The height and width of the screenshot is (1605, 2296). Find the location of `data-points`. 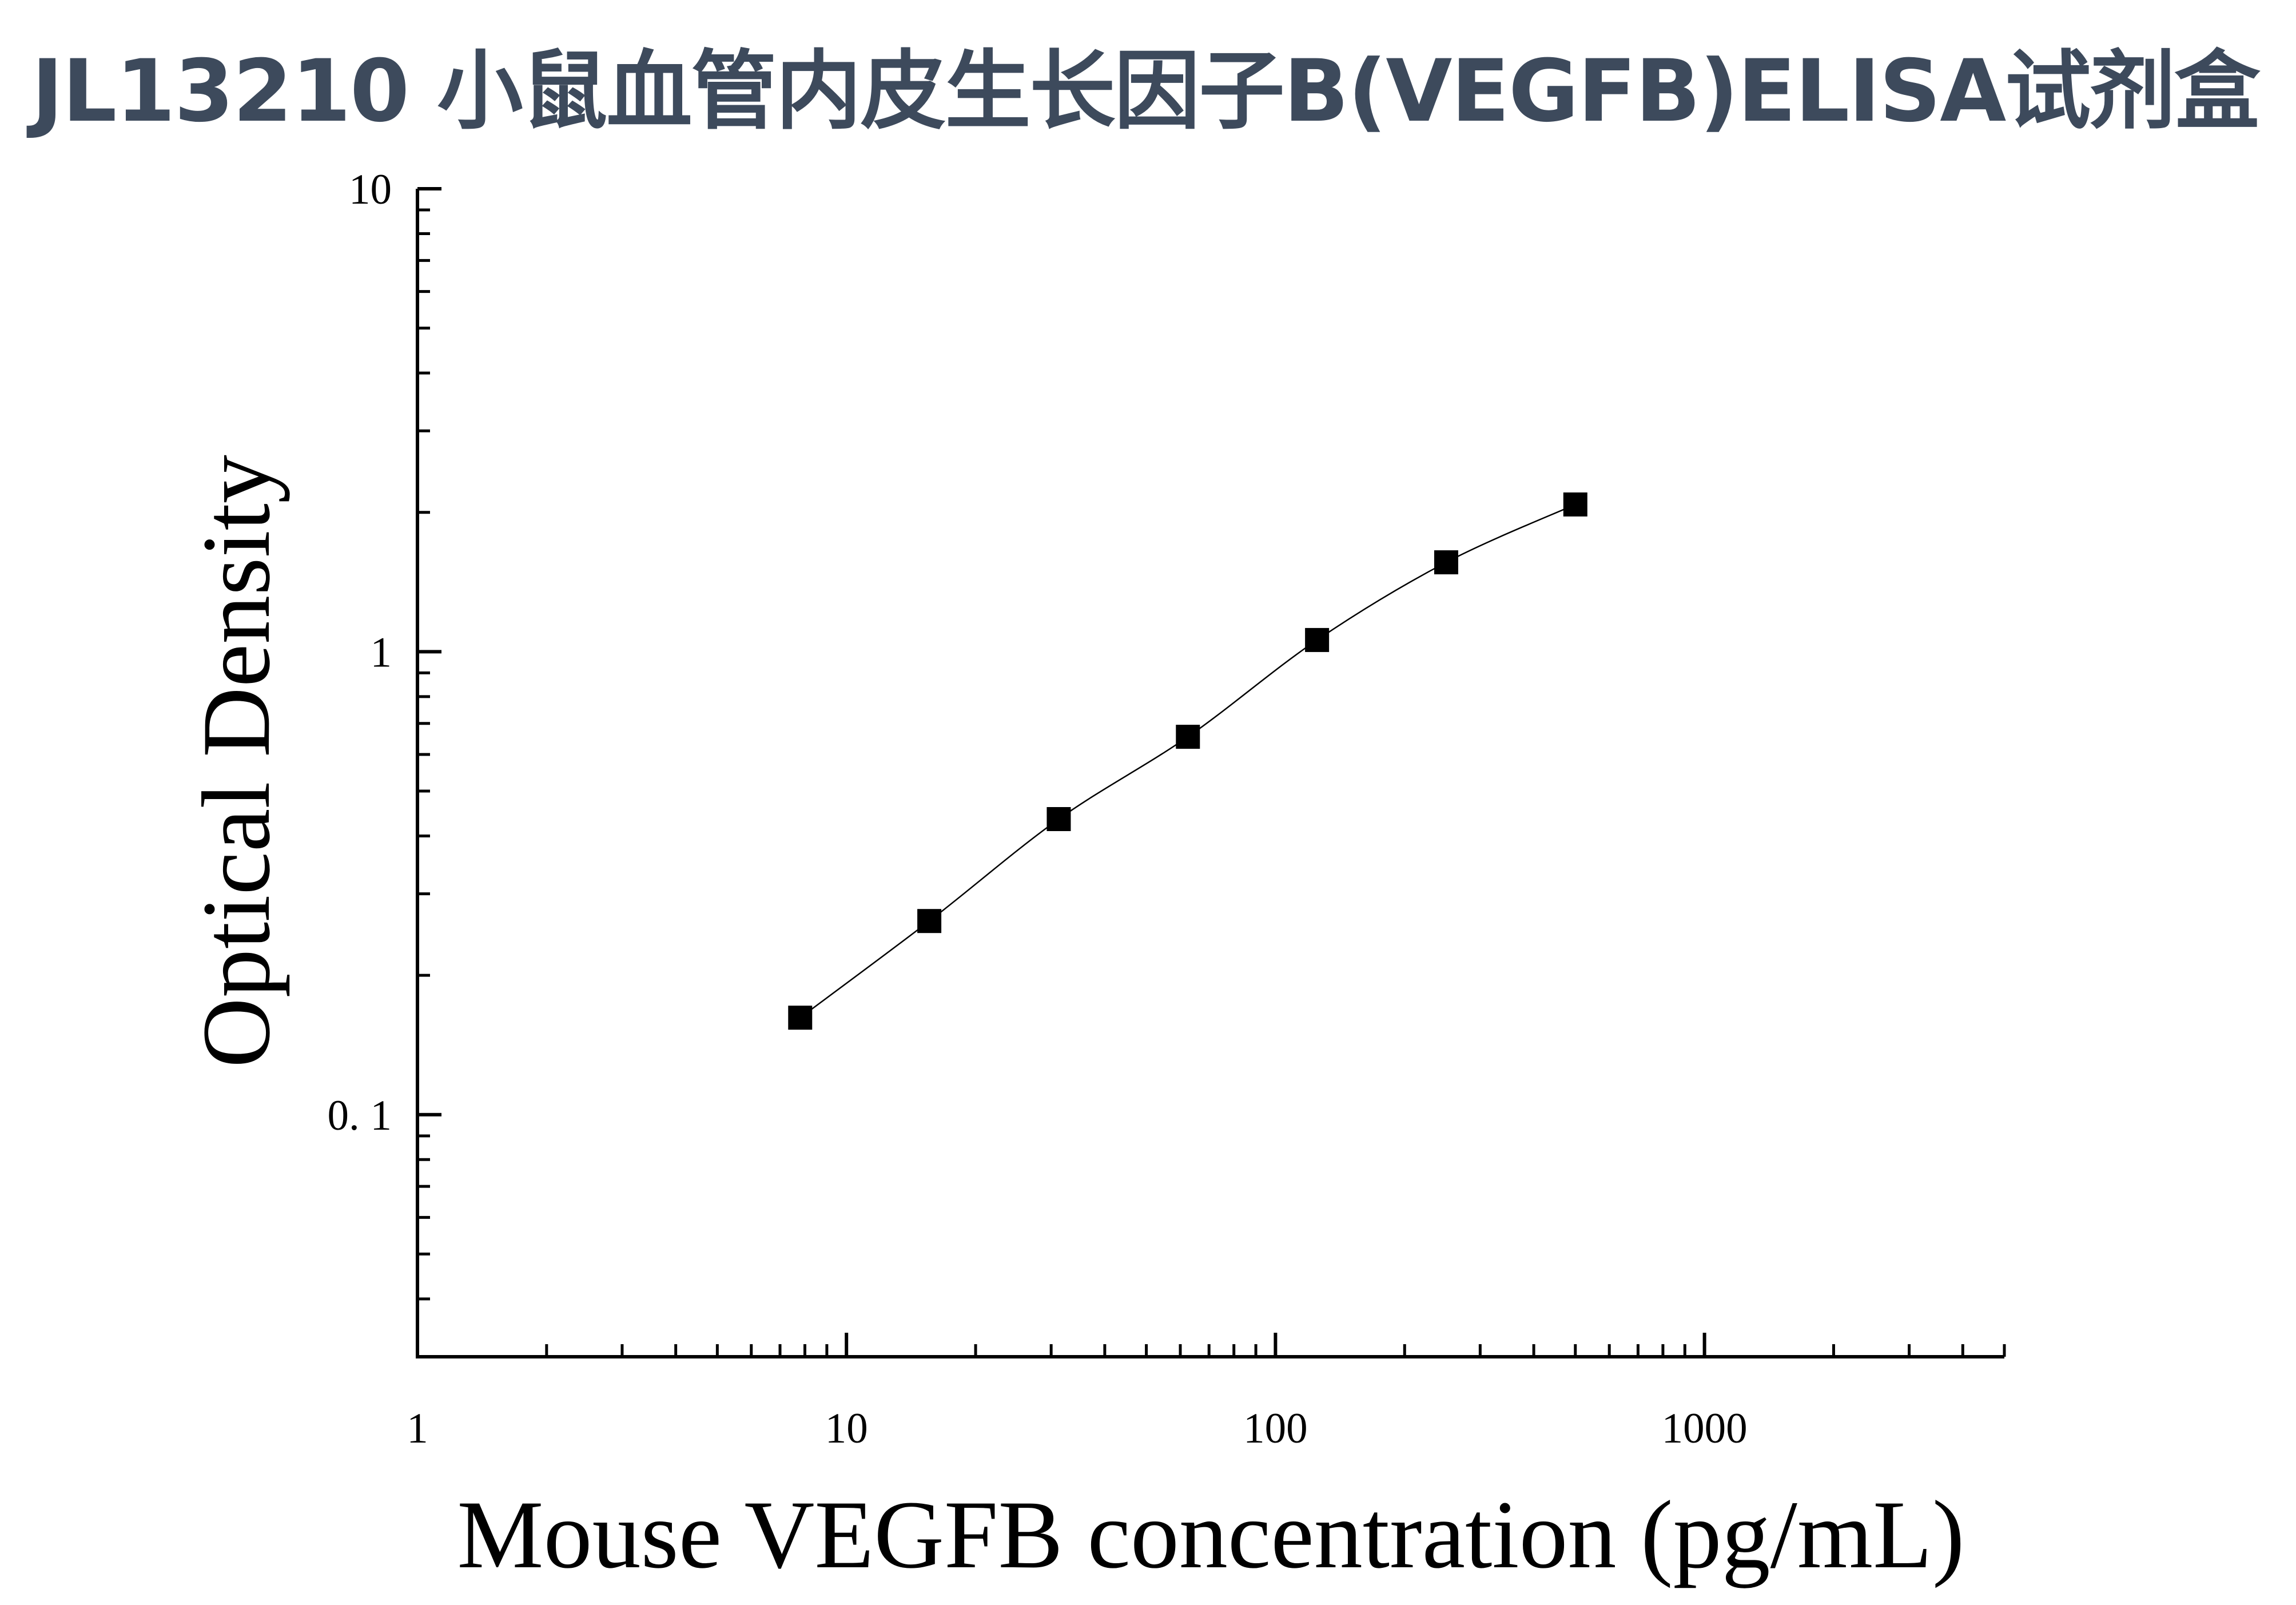

data-points is located at coordinates (1187, 761).